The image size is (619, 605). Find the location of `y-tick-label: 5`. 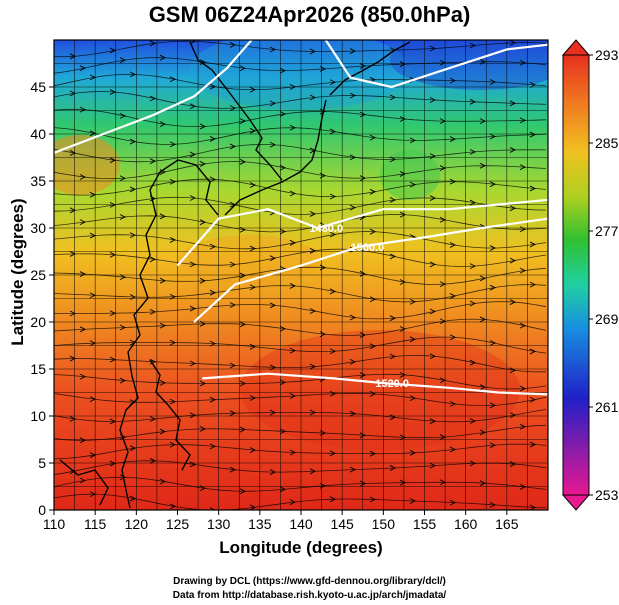

y-tick-label: 5 is located at coordinates (42, 463).